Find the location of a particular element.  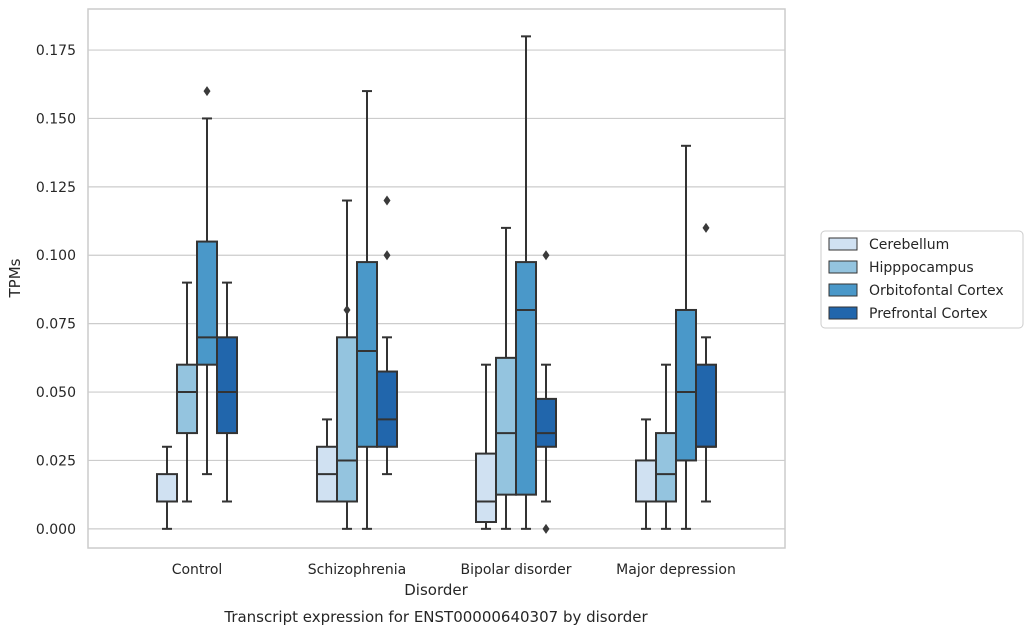

legend-label: Orbitofontal Cortex is located at coordinates (936, 291).